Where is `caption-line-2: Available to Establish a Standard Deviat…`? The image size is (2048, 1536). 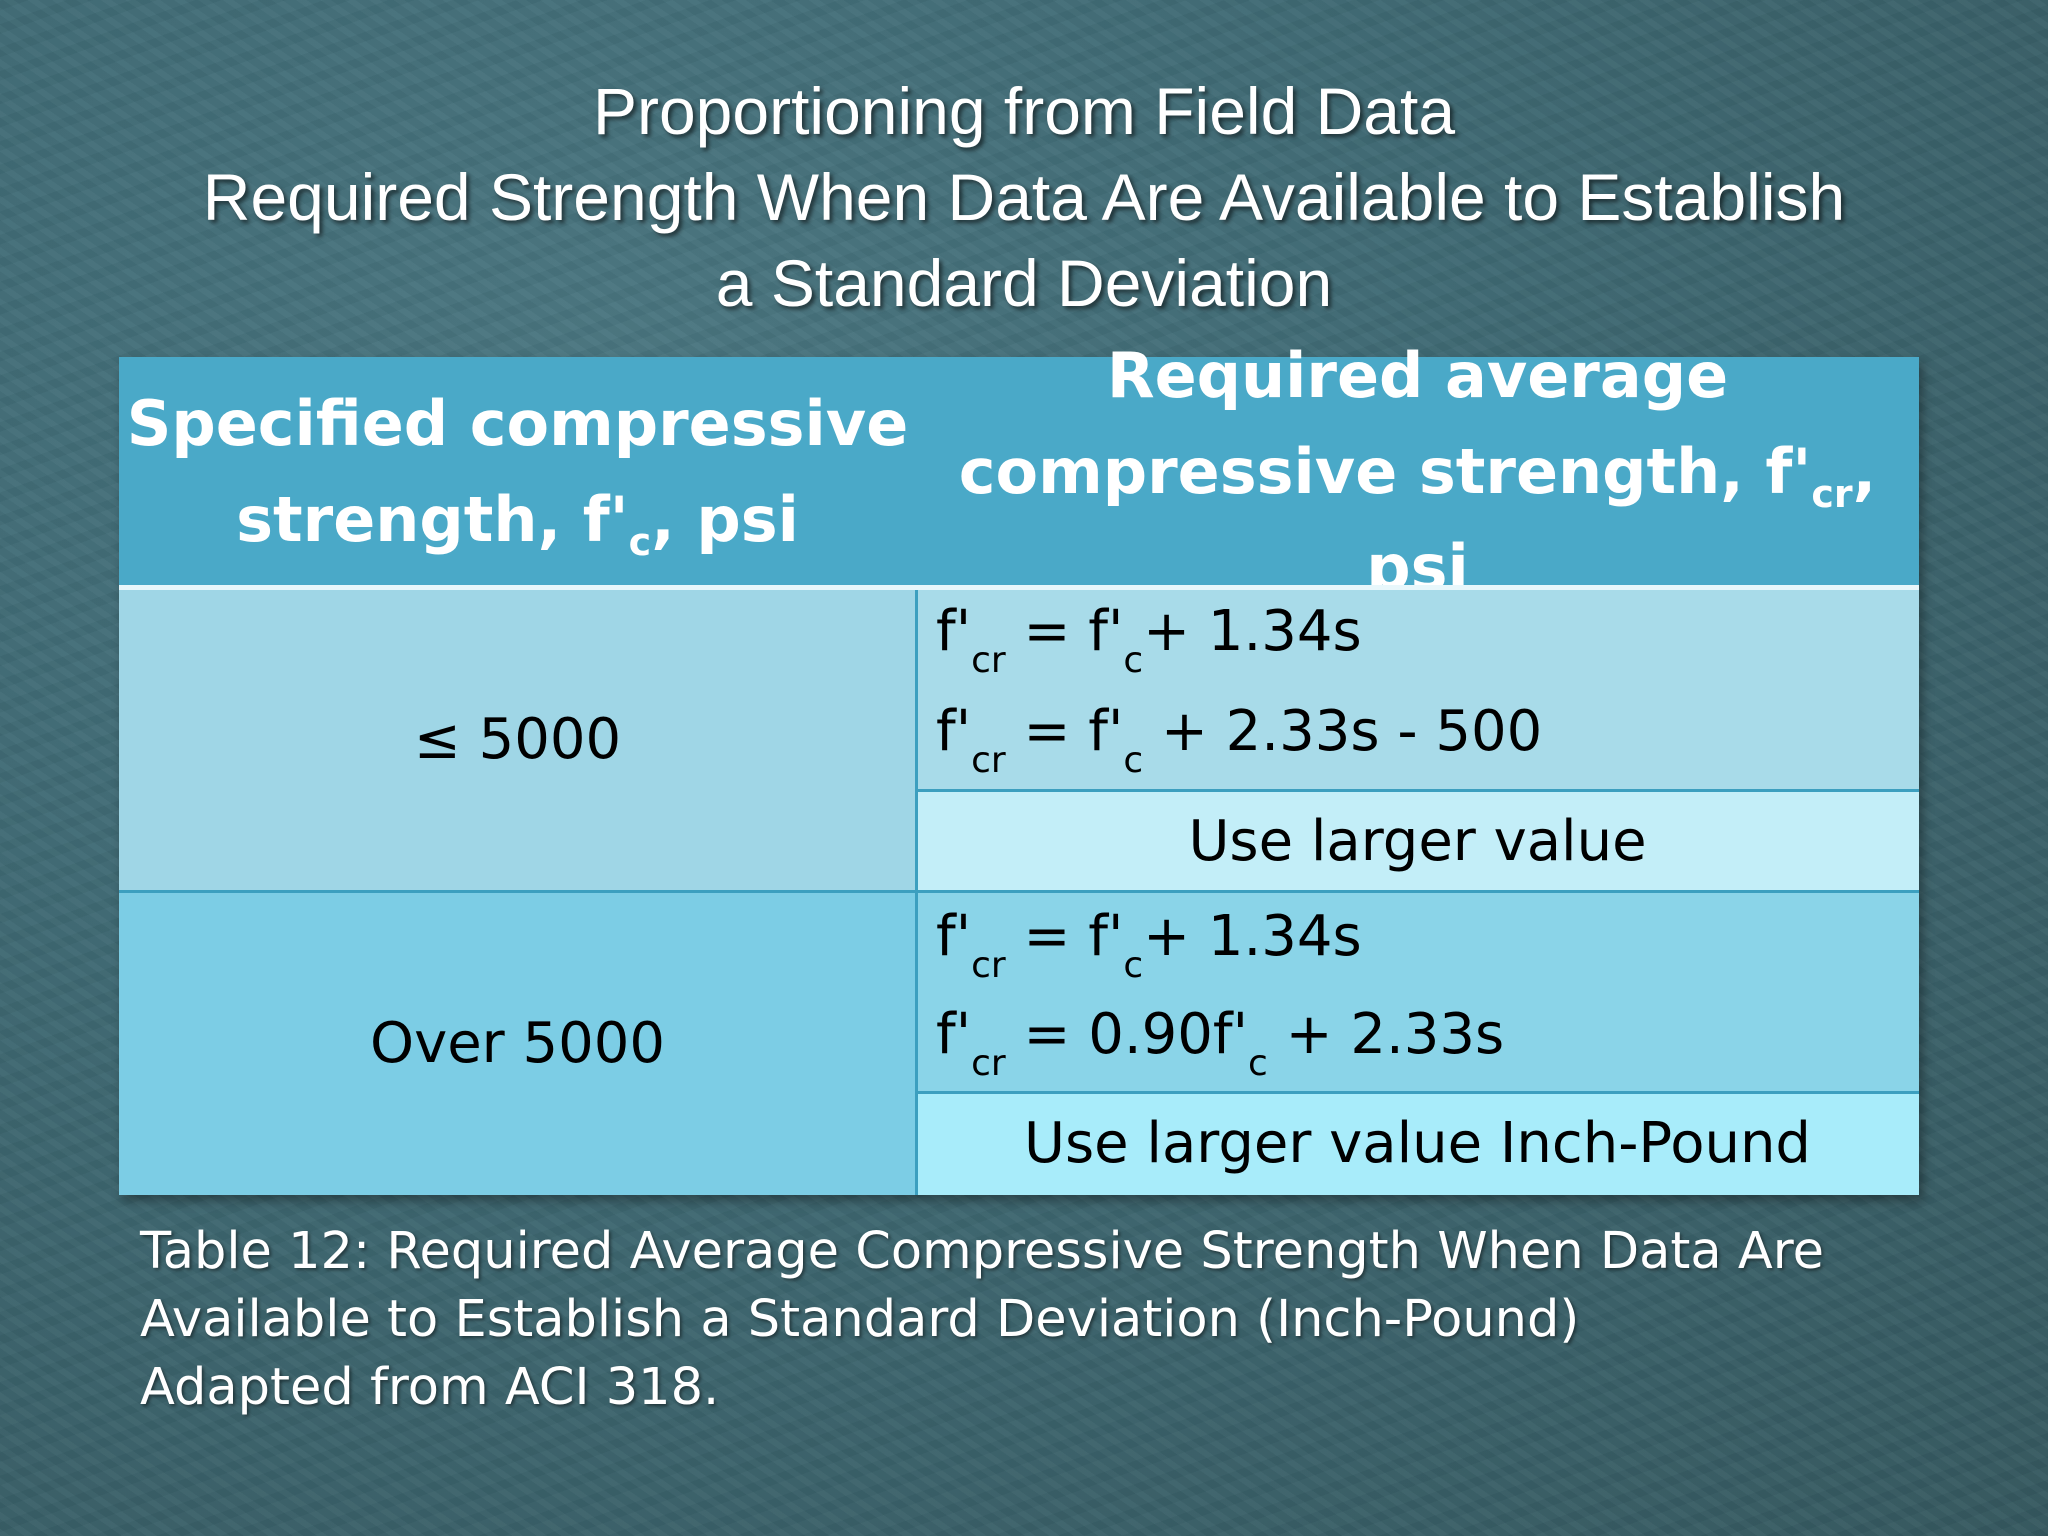
caption-line-2: Available to Establish a Standard Deviat… is located at coordinates (860, 1319).